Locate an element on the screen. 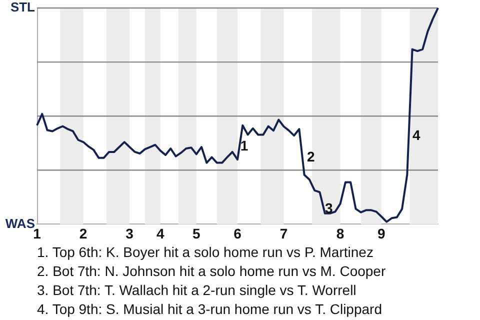  x-tick-label: 4 is located at coordinates (160, 233).